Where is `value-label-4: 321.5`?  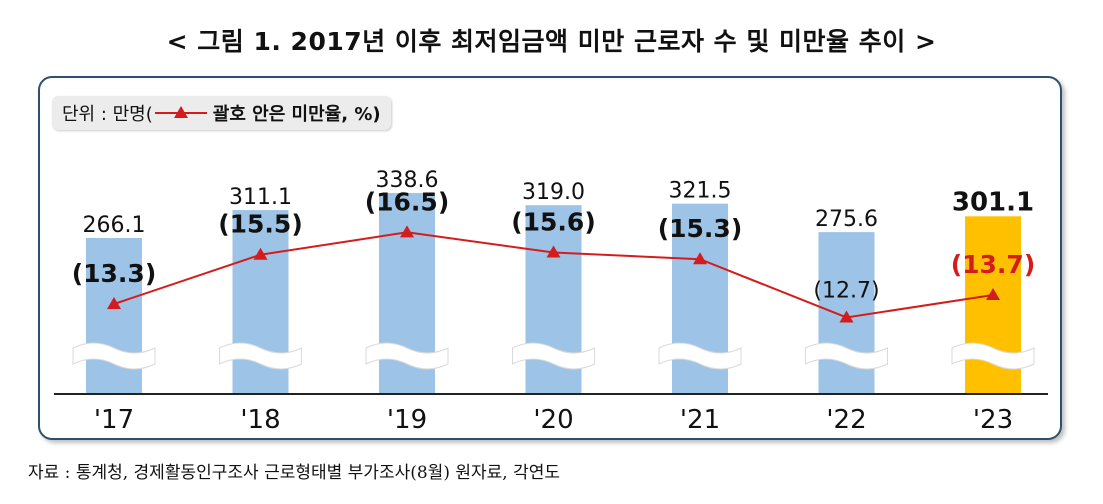 value-label-4: 321.5 is located at coordinates (700, 191).